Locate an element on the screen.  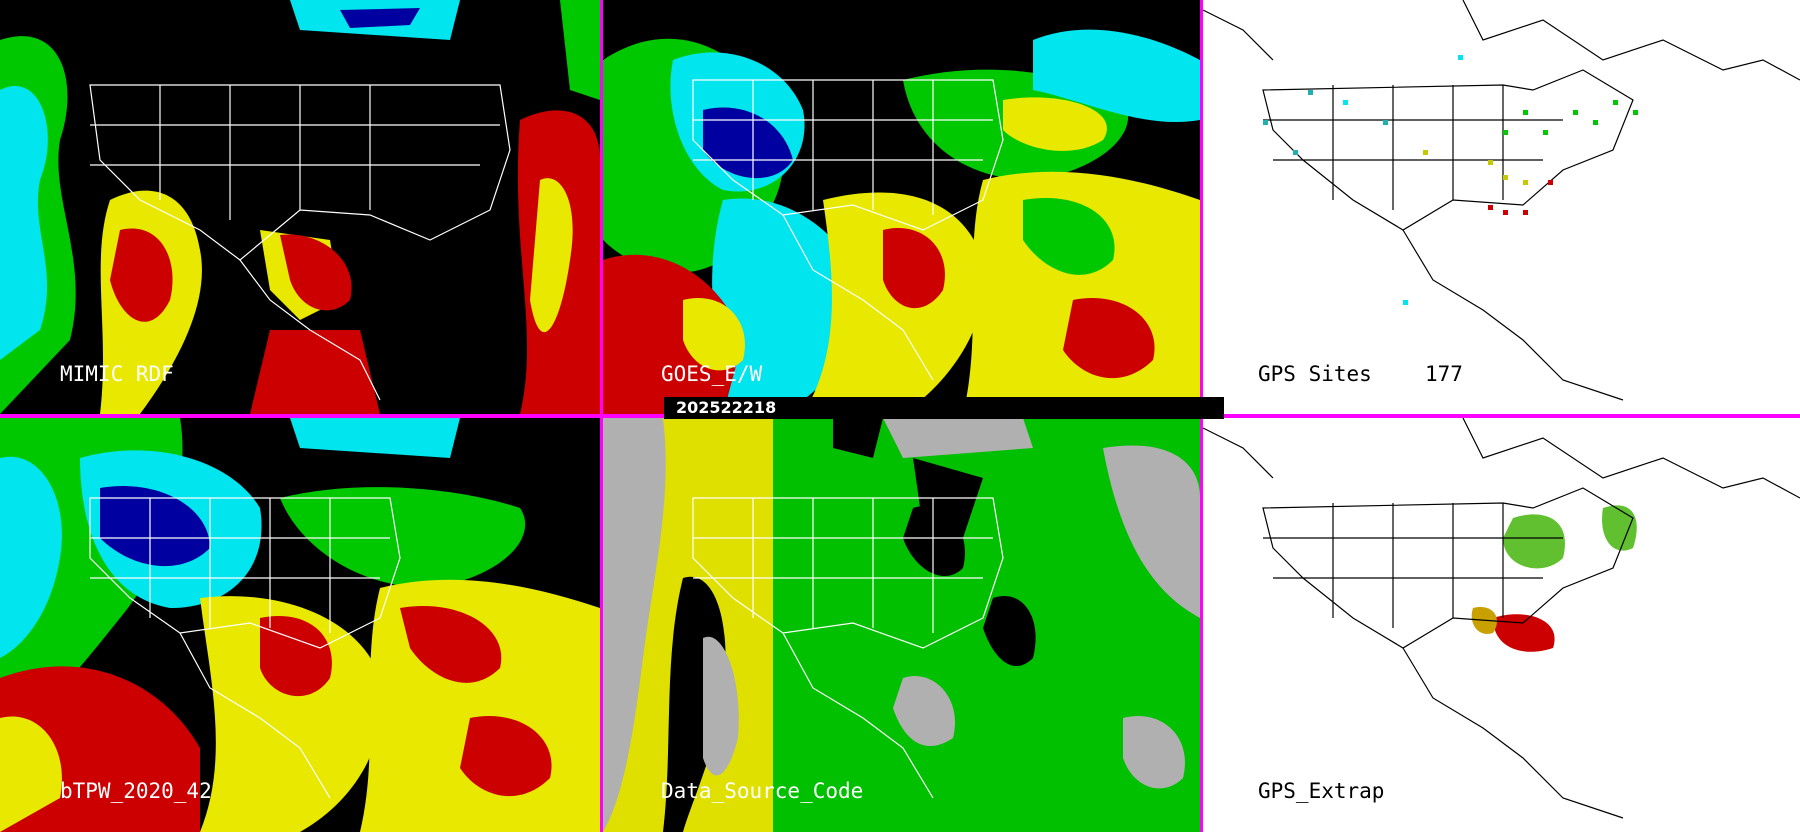
gps-site-markers is located at coordinates (1450, 180).